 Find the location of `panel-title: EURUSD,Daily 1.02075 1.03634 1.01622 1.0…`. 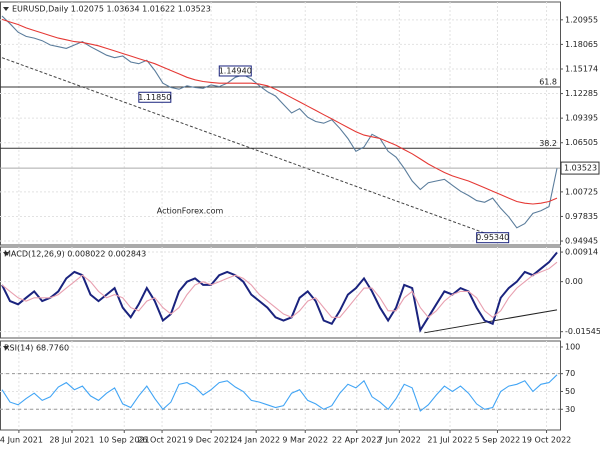

panel-title: EURUSD,Daily 1.02075 1.03634 1.01622 1.0… is located at coordinates (111, 9).